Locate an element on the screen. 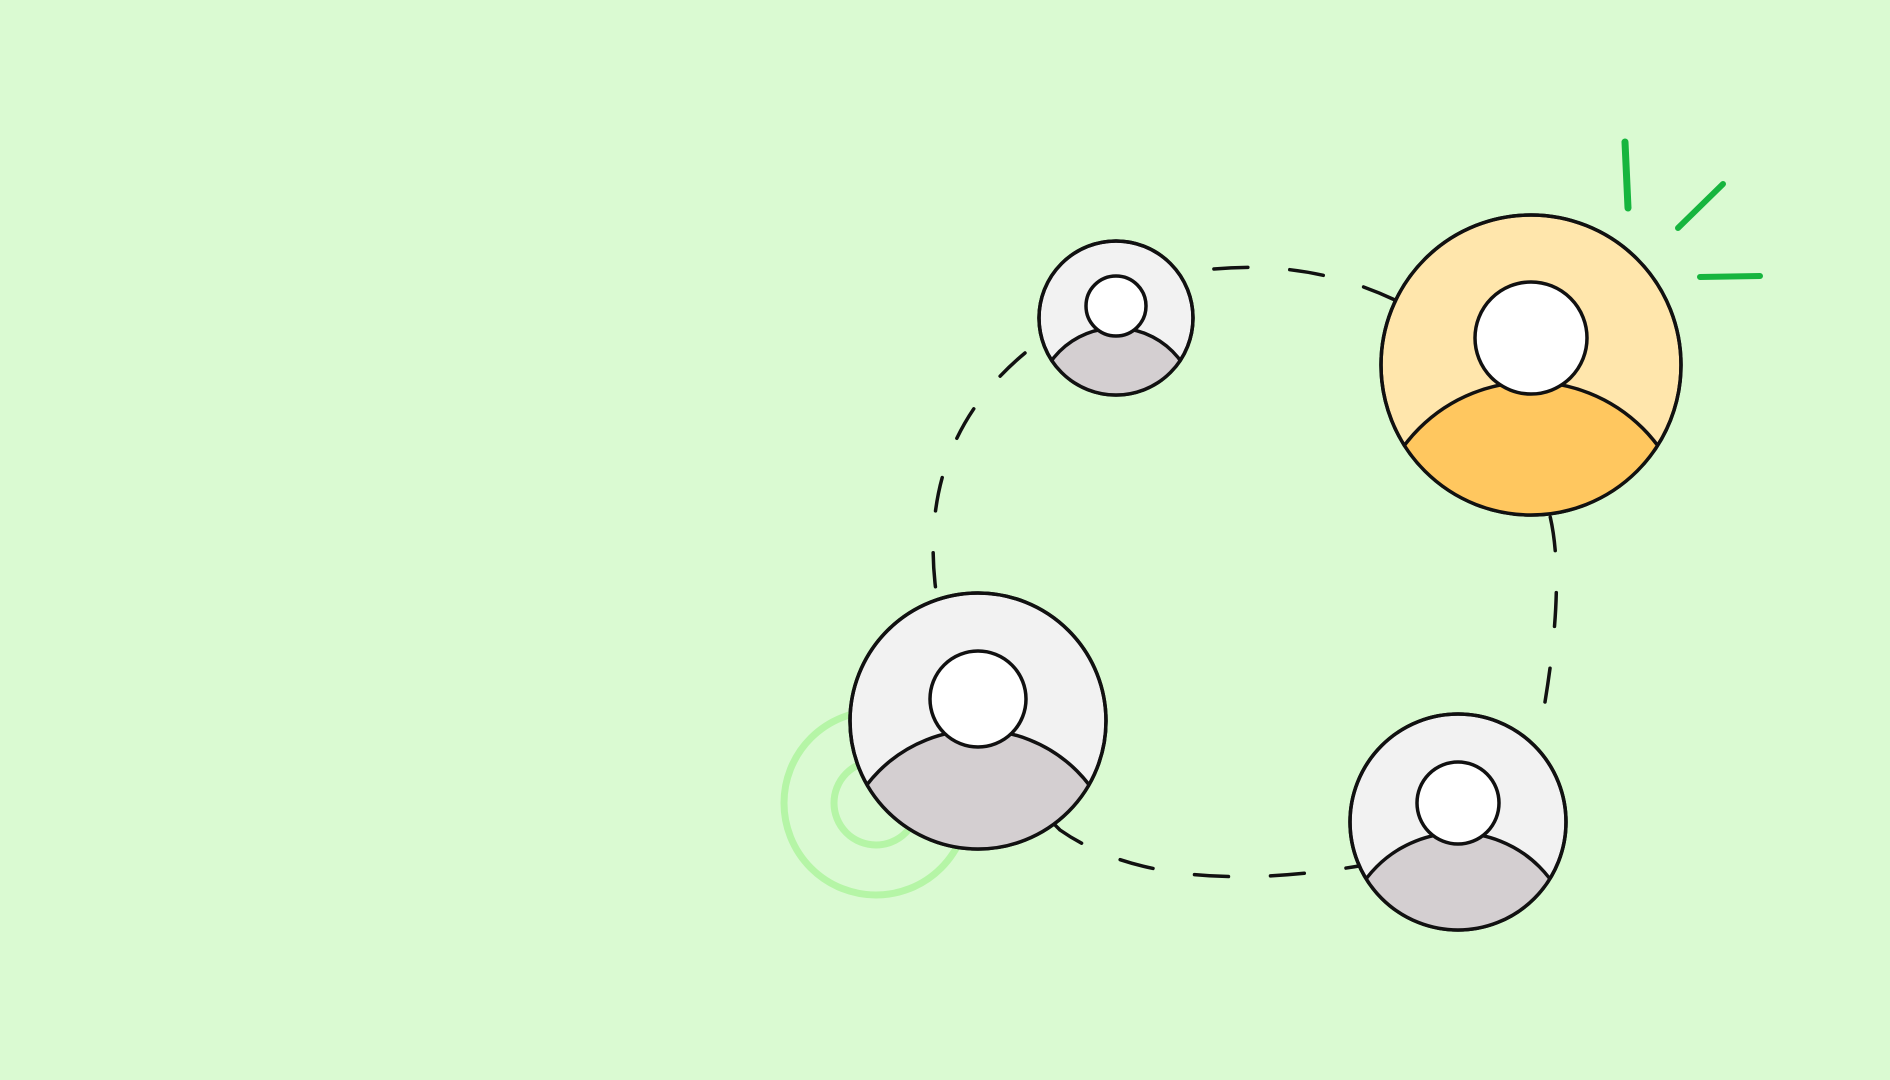 Image resolution: width=1890 pixels, height=1080 pixels. avatar-top-left is located at coordinates (1116, 363).